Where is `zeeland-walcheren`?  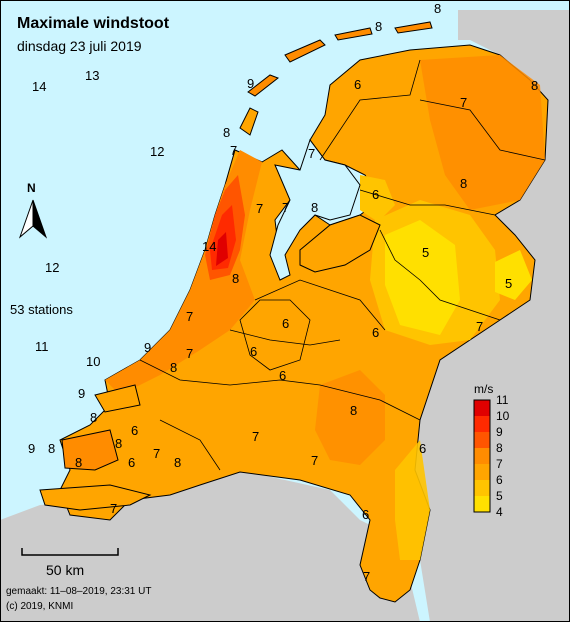
zeeland-walcheren is located at coordinates (90, 450).